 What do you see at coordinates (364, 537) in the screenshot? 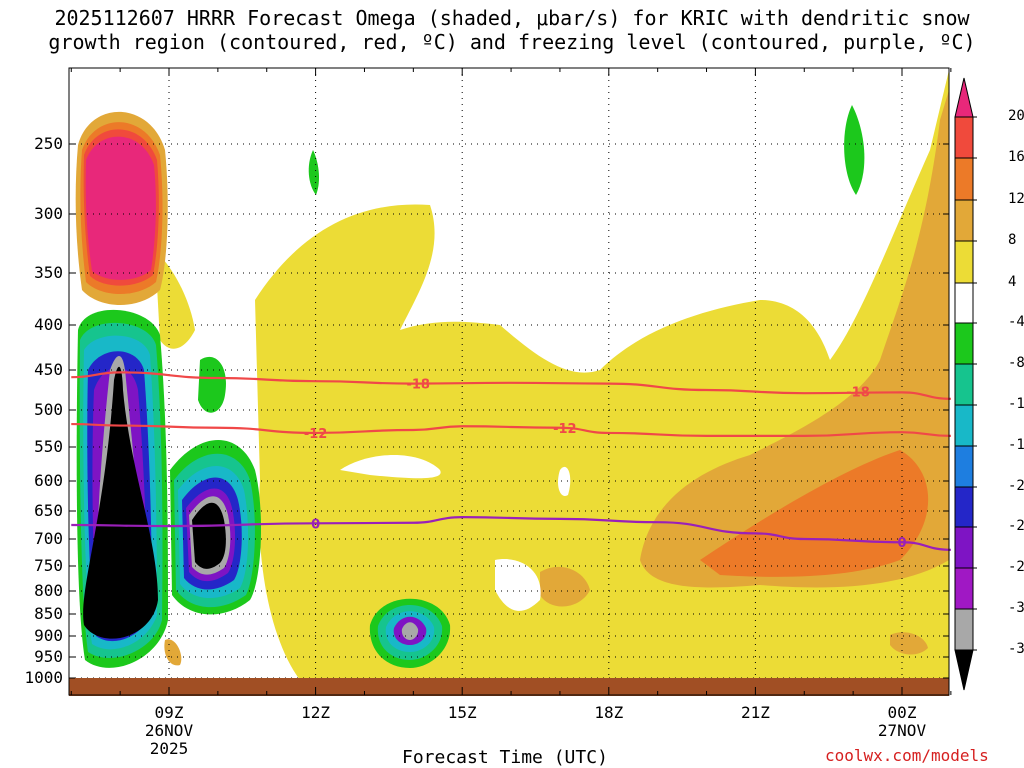
I see `yellow-region-mid` at bounding box center [364, 537].